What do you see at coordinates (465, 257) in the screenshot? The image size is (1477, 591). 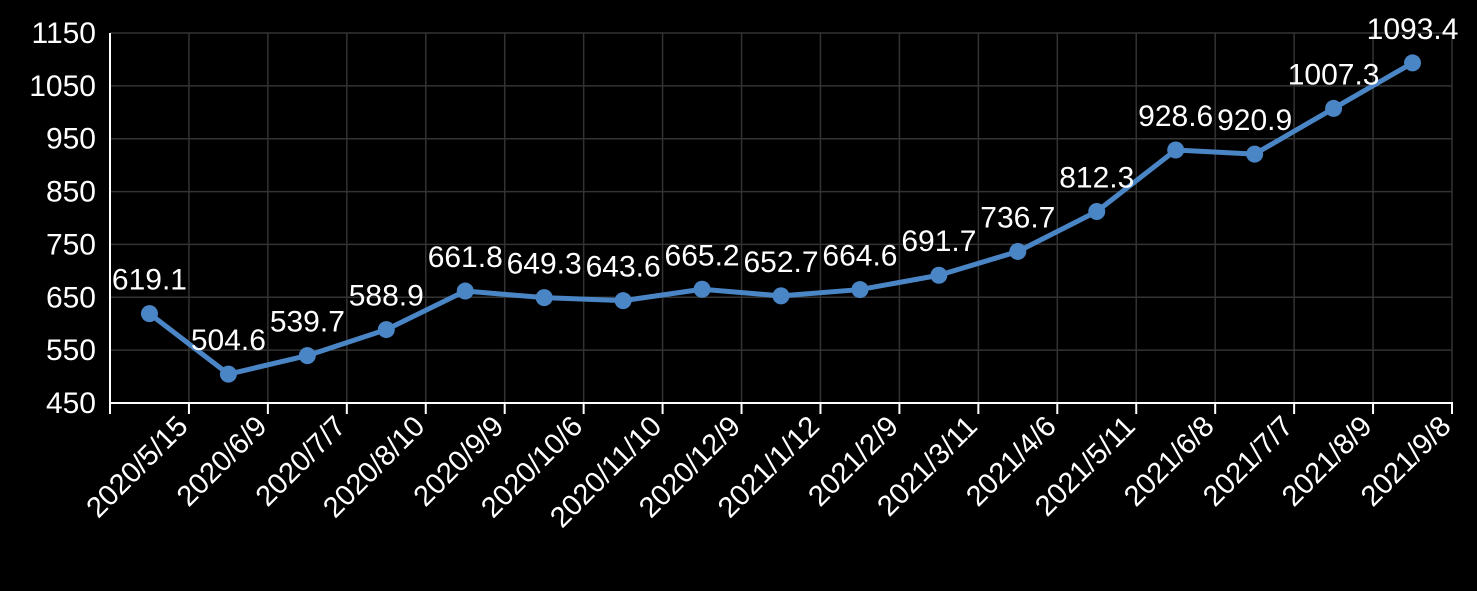 I see `data-point-label: 661.8` at bounding box center [465, 257].